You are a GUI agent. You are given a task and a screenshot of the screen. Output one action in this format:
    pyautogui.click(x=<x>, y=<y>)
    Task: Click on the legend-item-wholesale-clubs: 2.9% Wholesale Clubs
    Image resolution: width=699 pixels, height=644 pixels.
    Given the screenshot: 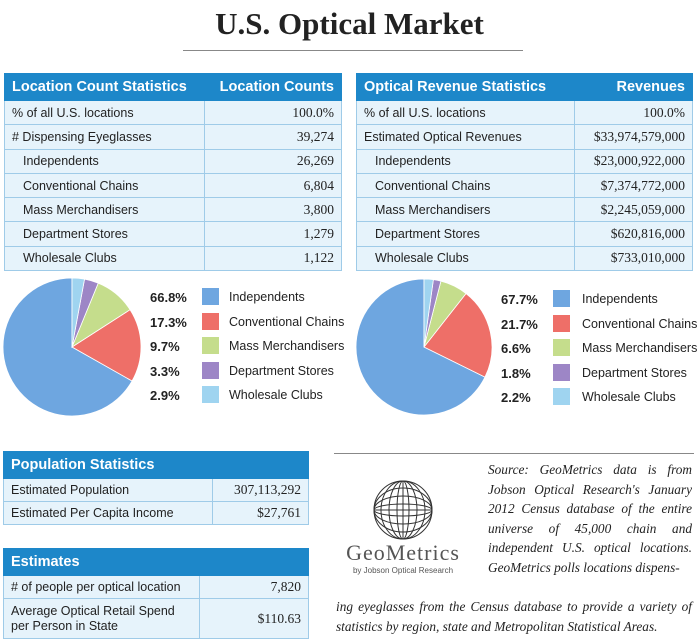 What is the action you would take?
    pyautogui.click(x=310, y=396)
    